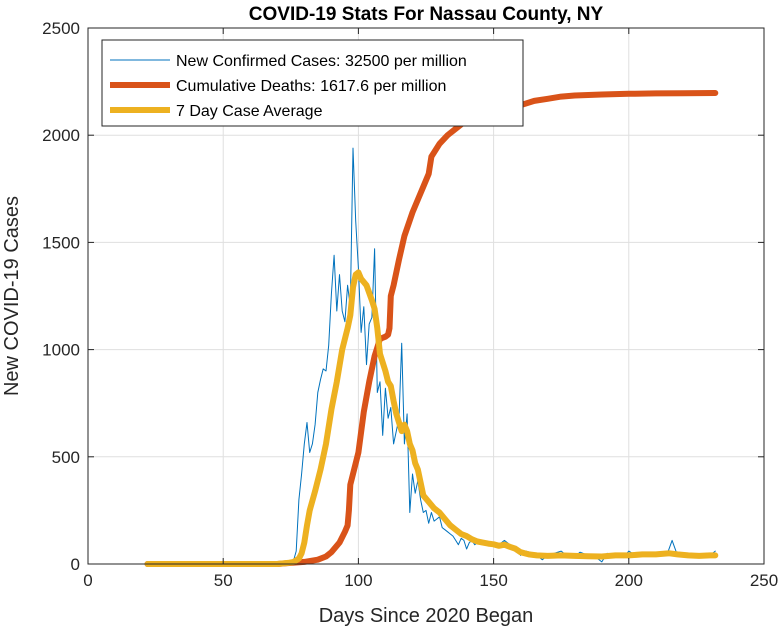  What do you see at coordinates (61, 242) in the screenshot?
I see `y-tick-label: 1500` at bounding box center [61, 242].